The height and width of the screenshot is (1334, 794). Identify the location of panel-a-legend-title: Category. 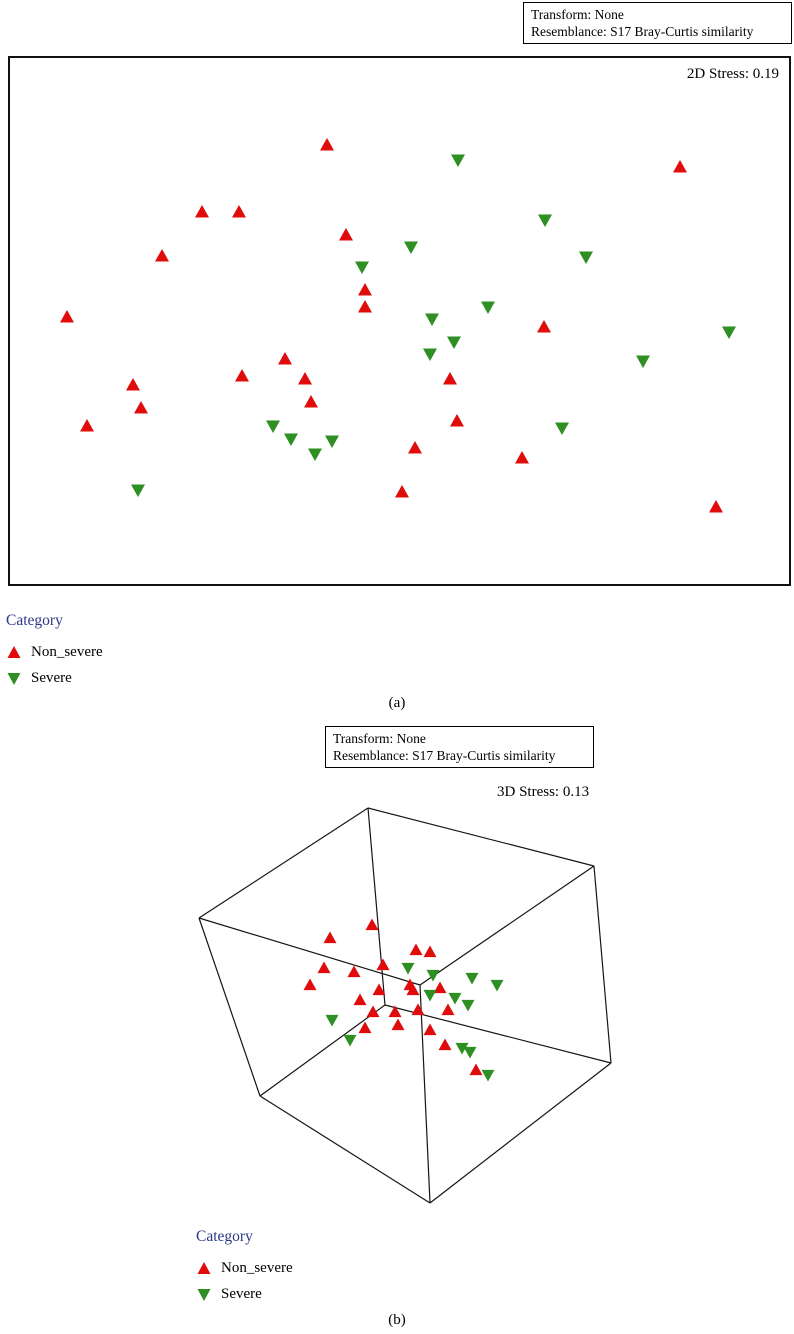
(34, 620).